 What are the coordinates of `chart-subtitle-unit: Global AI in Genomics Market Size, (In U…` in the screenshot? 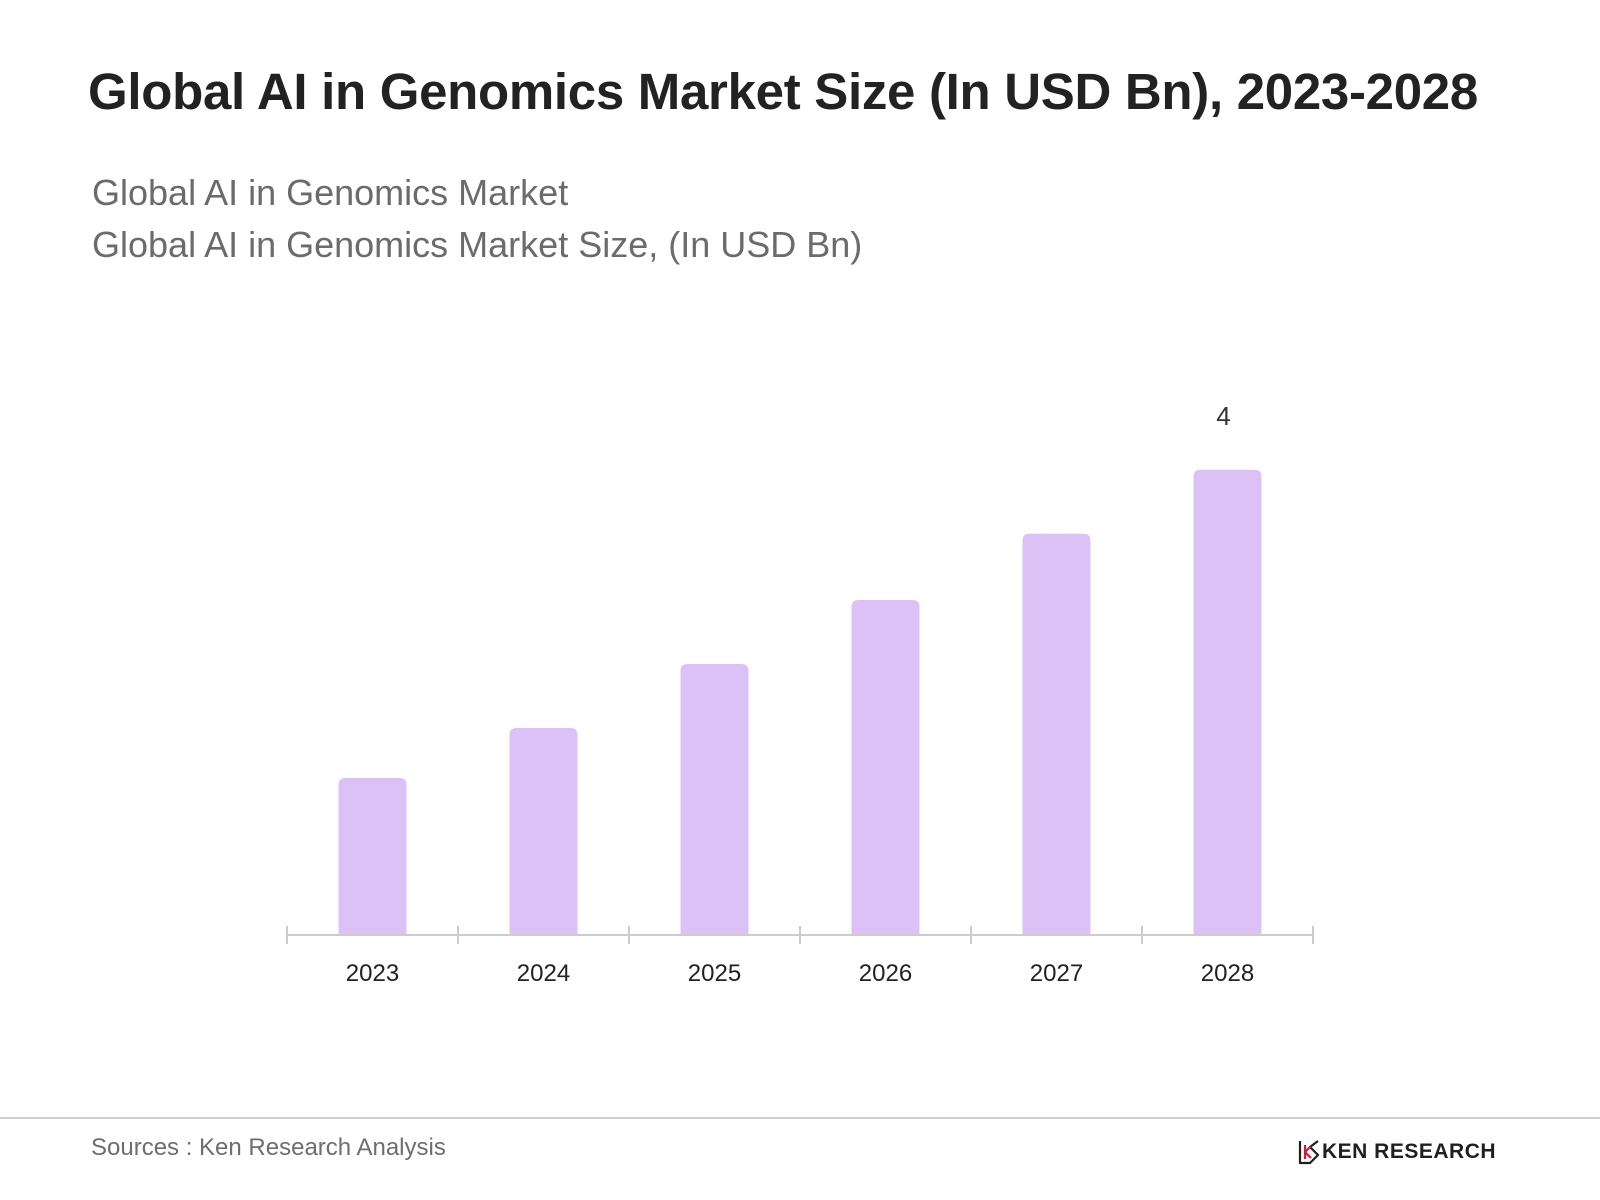 It's located at (477, 244).